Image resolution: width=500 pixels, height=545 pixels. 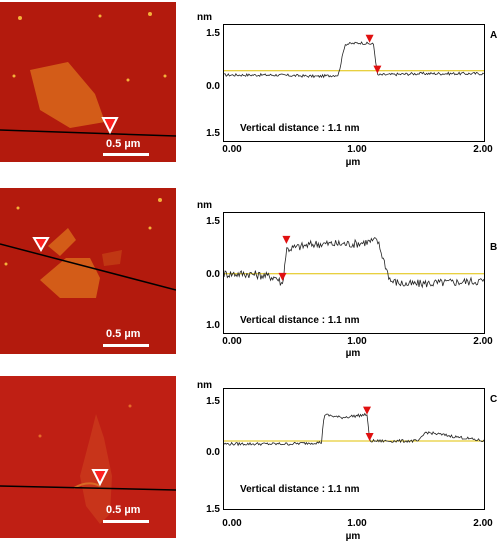 I want to click on panel-letter: C, so click(x=494, y=399).